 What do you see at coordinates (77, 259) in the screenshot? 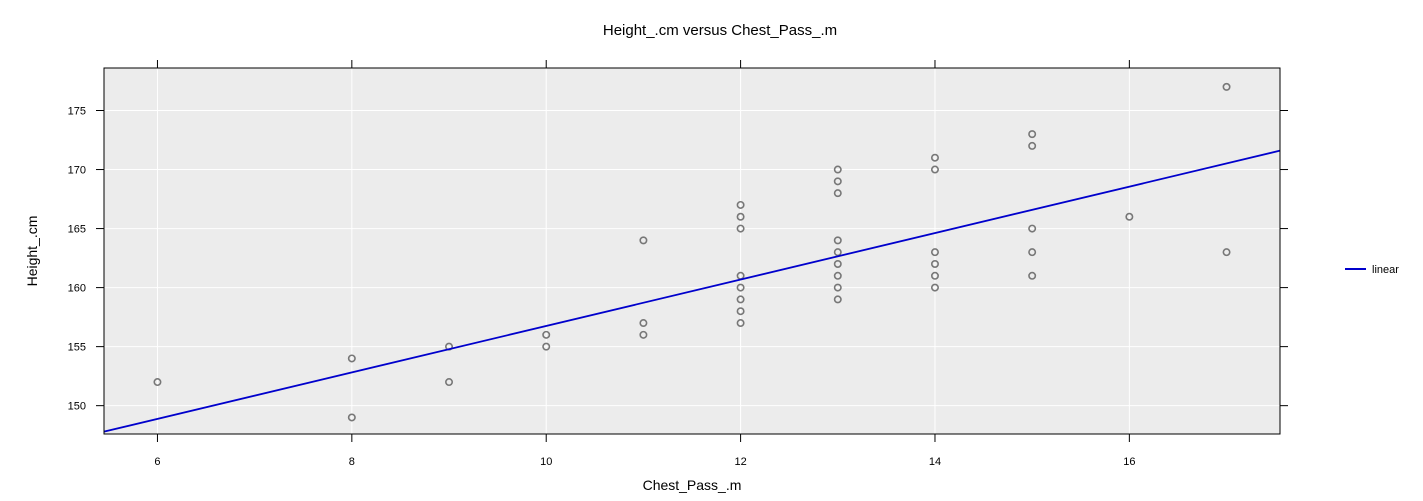
I see `y-tick-labels: 150 155 160 165 170 175` at bounding box center [77, 259].